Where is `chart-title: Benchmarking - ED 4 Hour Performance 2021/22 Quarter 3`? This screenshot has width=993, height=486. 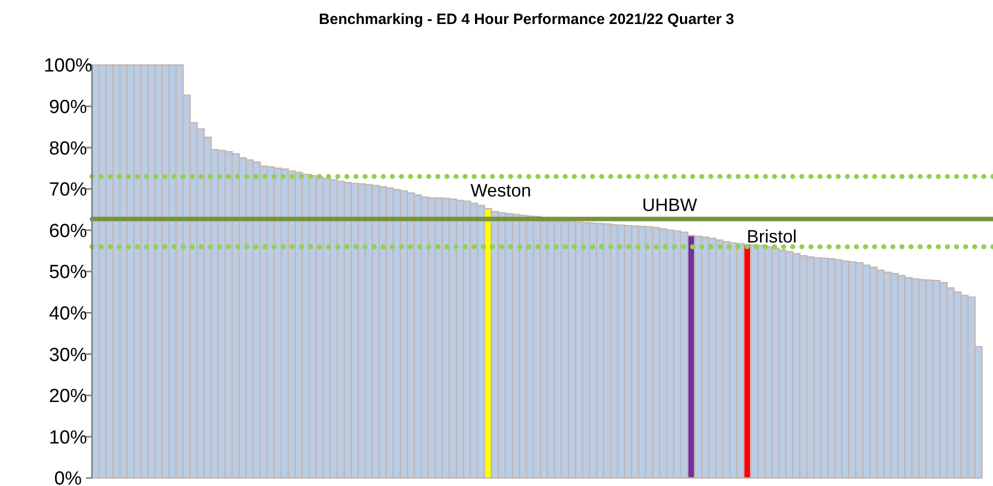 chart-title: Benchmarking - ED 4 Hour Performance 2021/22 Quarter 3 is located at coordinates (526, 19).